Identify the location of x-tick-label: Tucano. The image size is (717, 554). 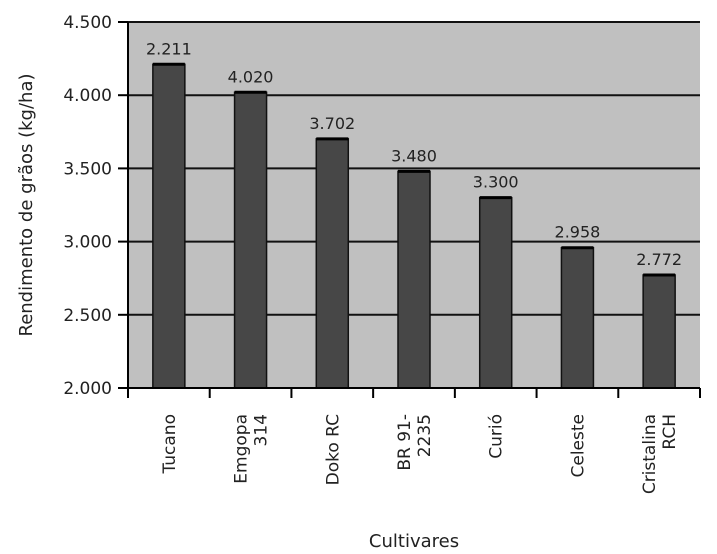
(170, 444).